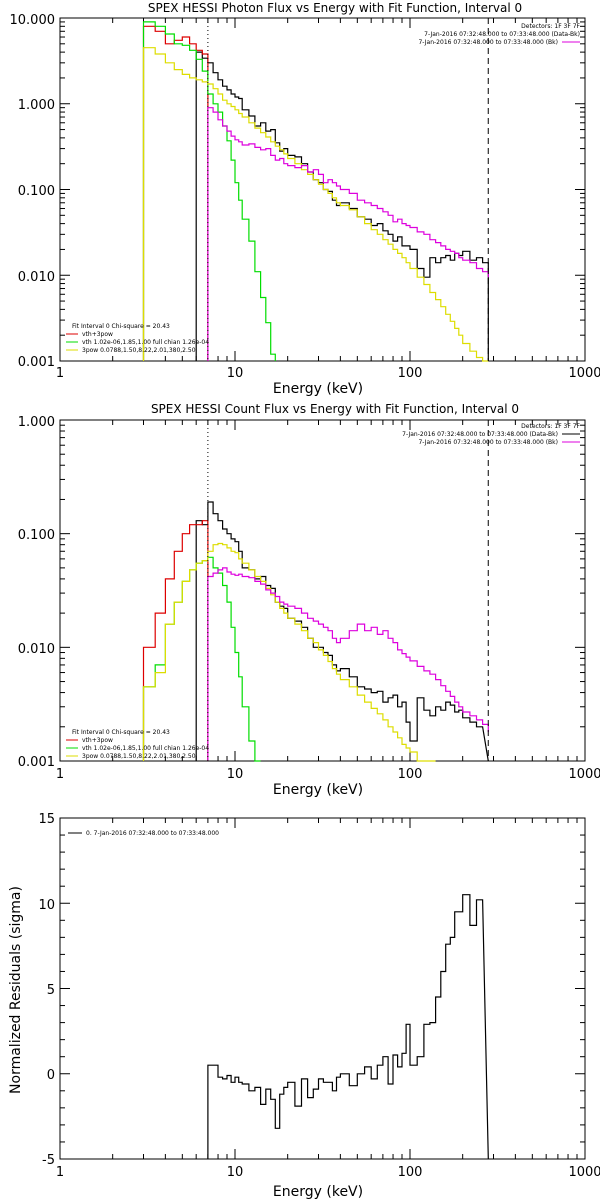 The image size is (600, 1204). What do you see at coordinates (46, 819) in the screenshot?
I see `y-tick-label: 15` at bounding box center [46, 819].